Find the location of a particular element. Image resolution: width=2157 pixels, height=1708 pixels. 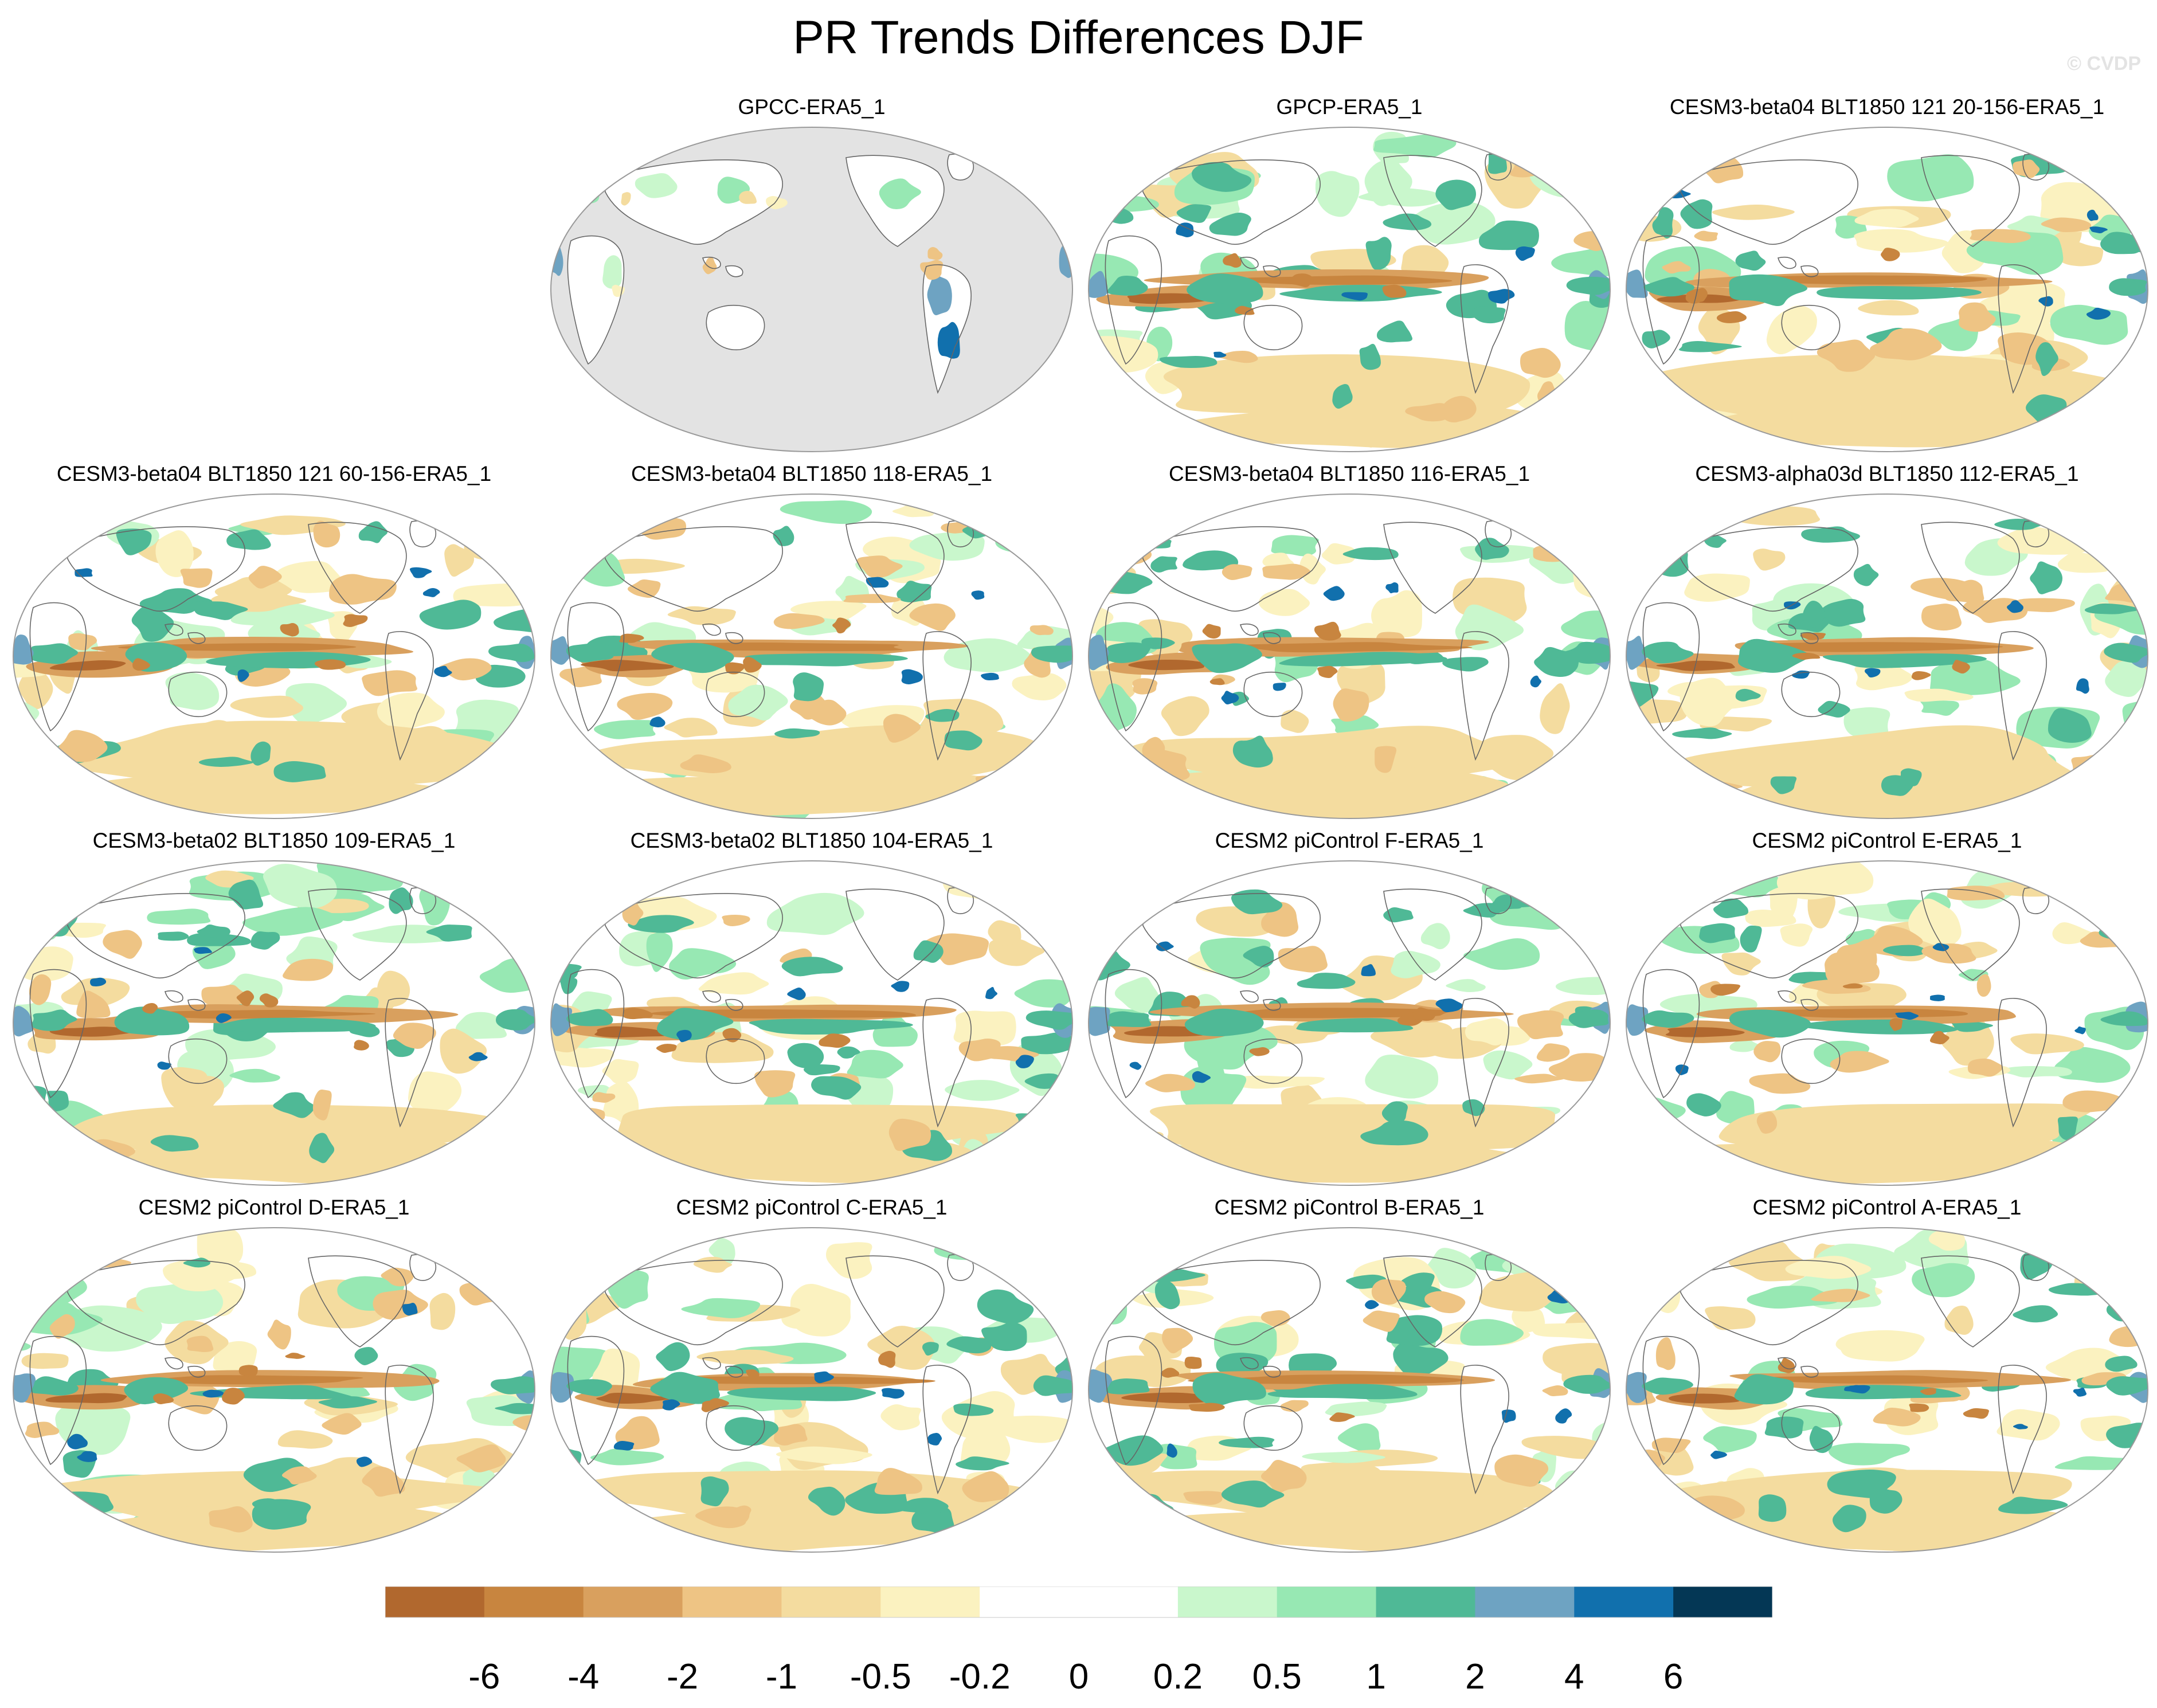

panel-title: CESM2 piControl F-ERA5_1 is located at coordinates (1350, 840).